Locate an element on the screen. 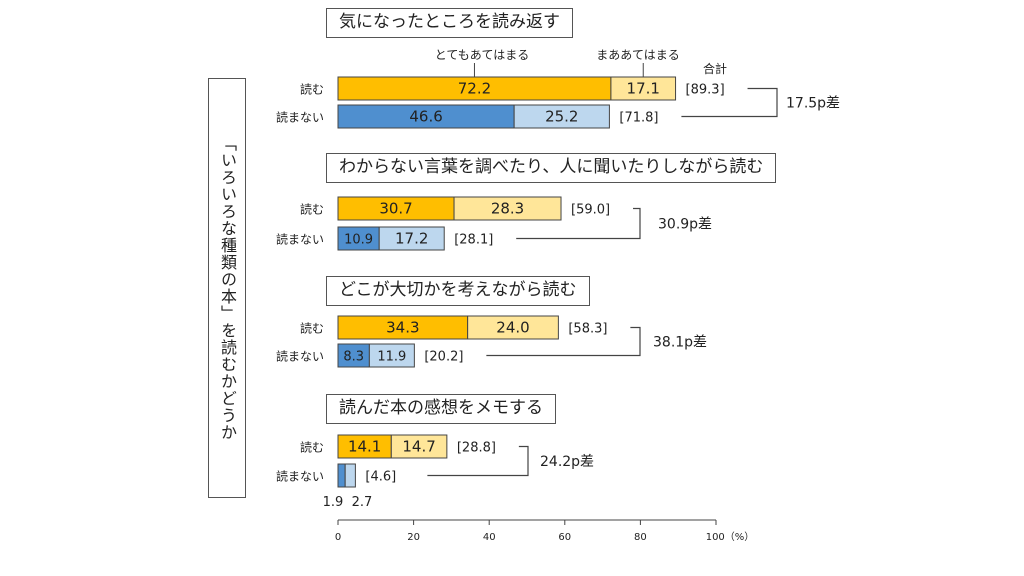 This screenshot has width=1024, height=576. legend-total: 合計 is located at coordinates (715, 68).